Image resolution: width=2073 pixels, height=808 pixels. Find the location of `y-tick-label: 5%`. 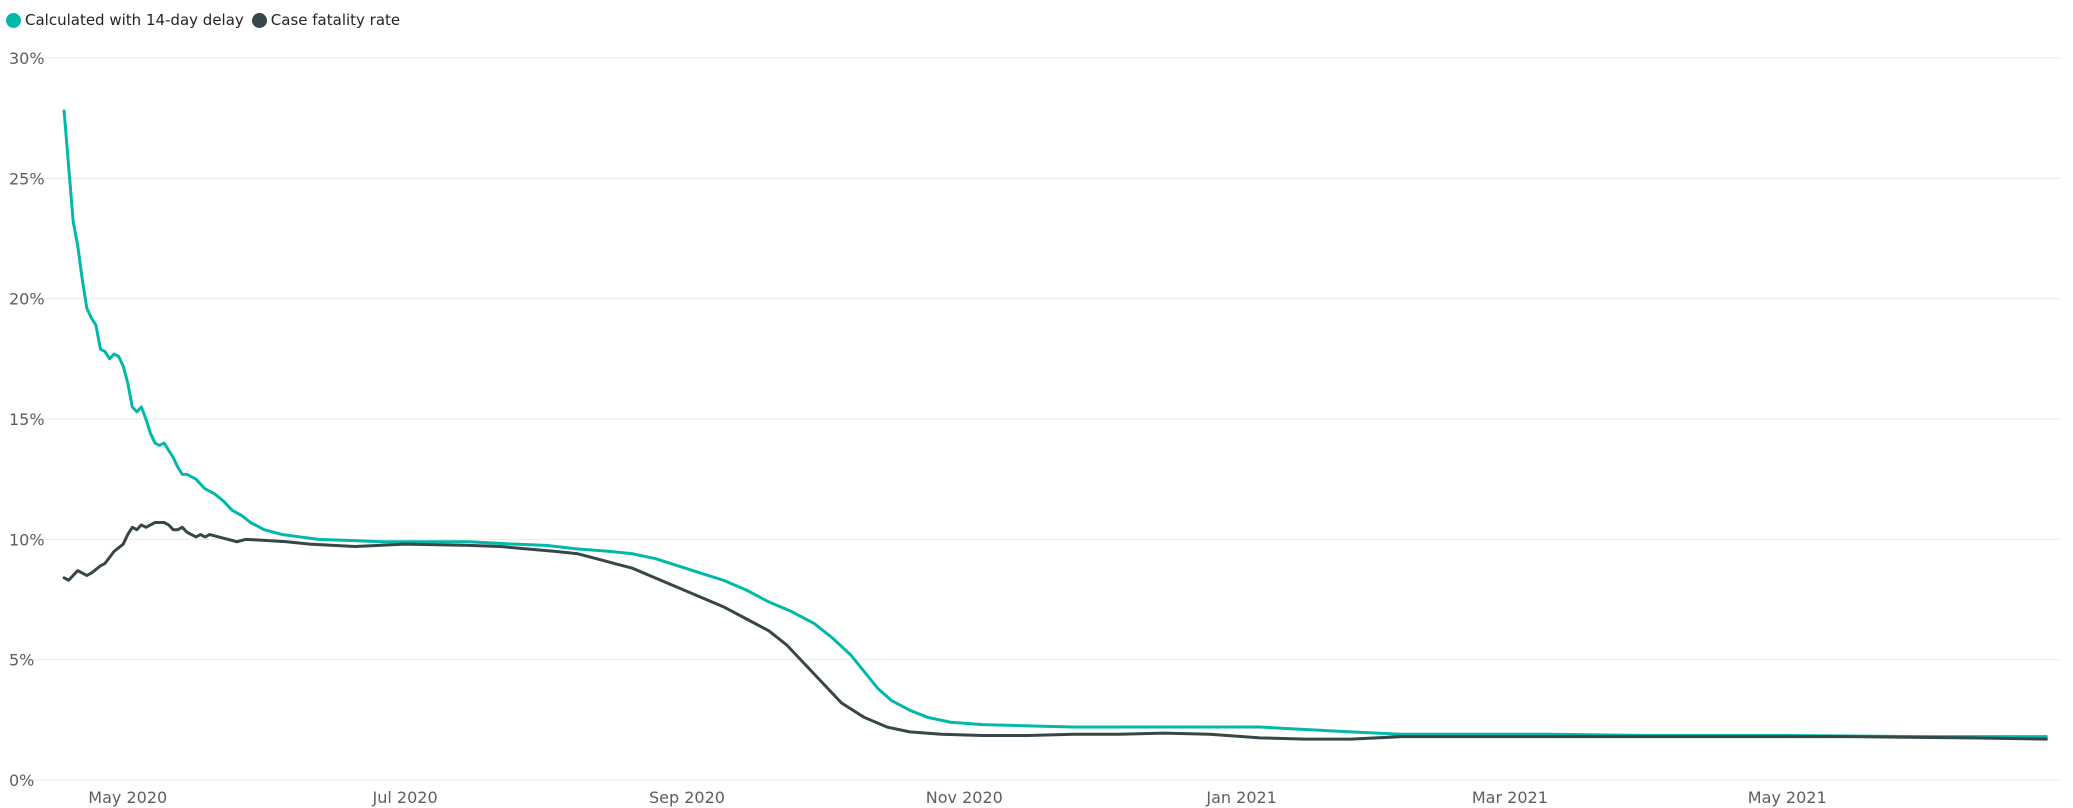

y-tick-label: 5% is located at coordinates (21, 660).